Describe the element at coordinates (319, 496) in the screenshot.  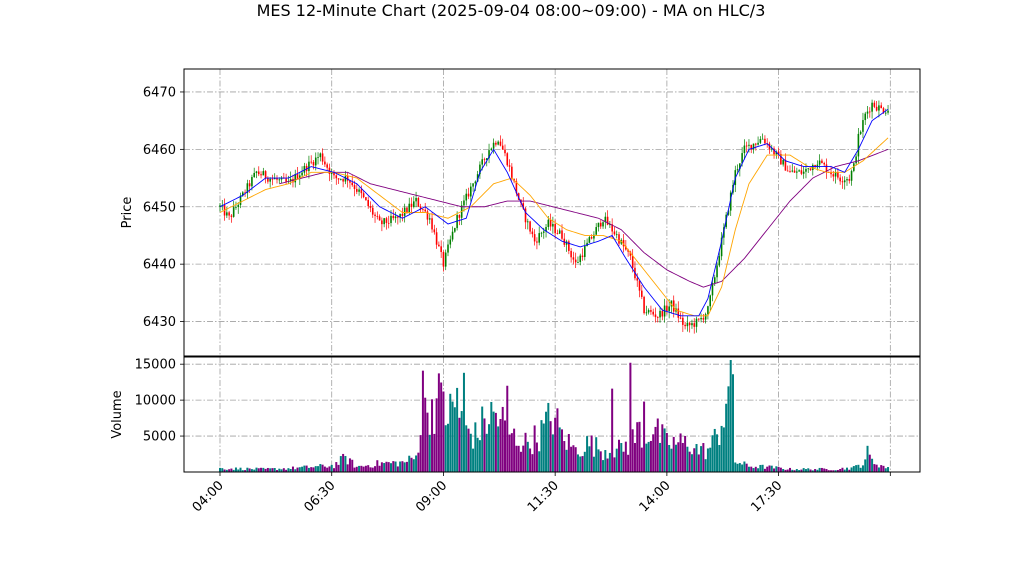
I see `x-tick-label: 06:30` at that location.